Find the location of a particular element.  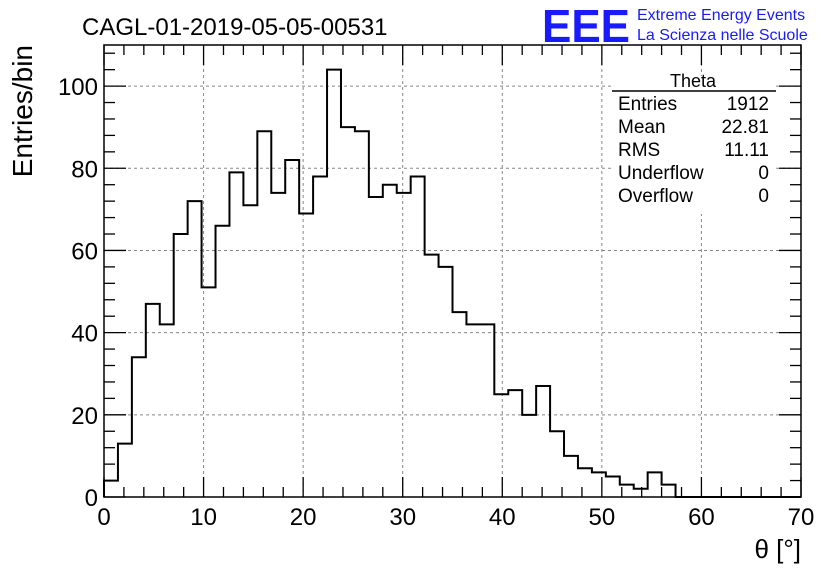

x-tick-label: 0 is located at coordinates (103, 517).